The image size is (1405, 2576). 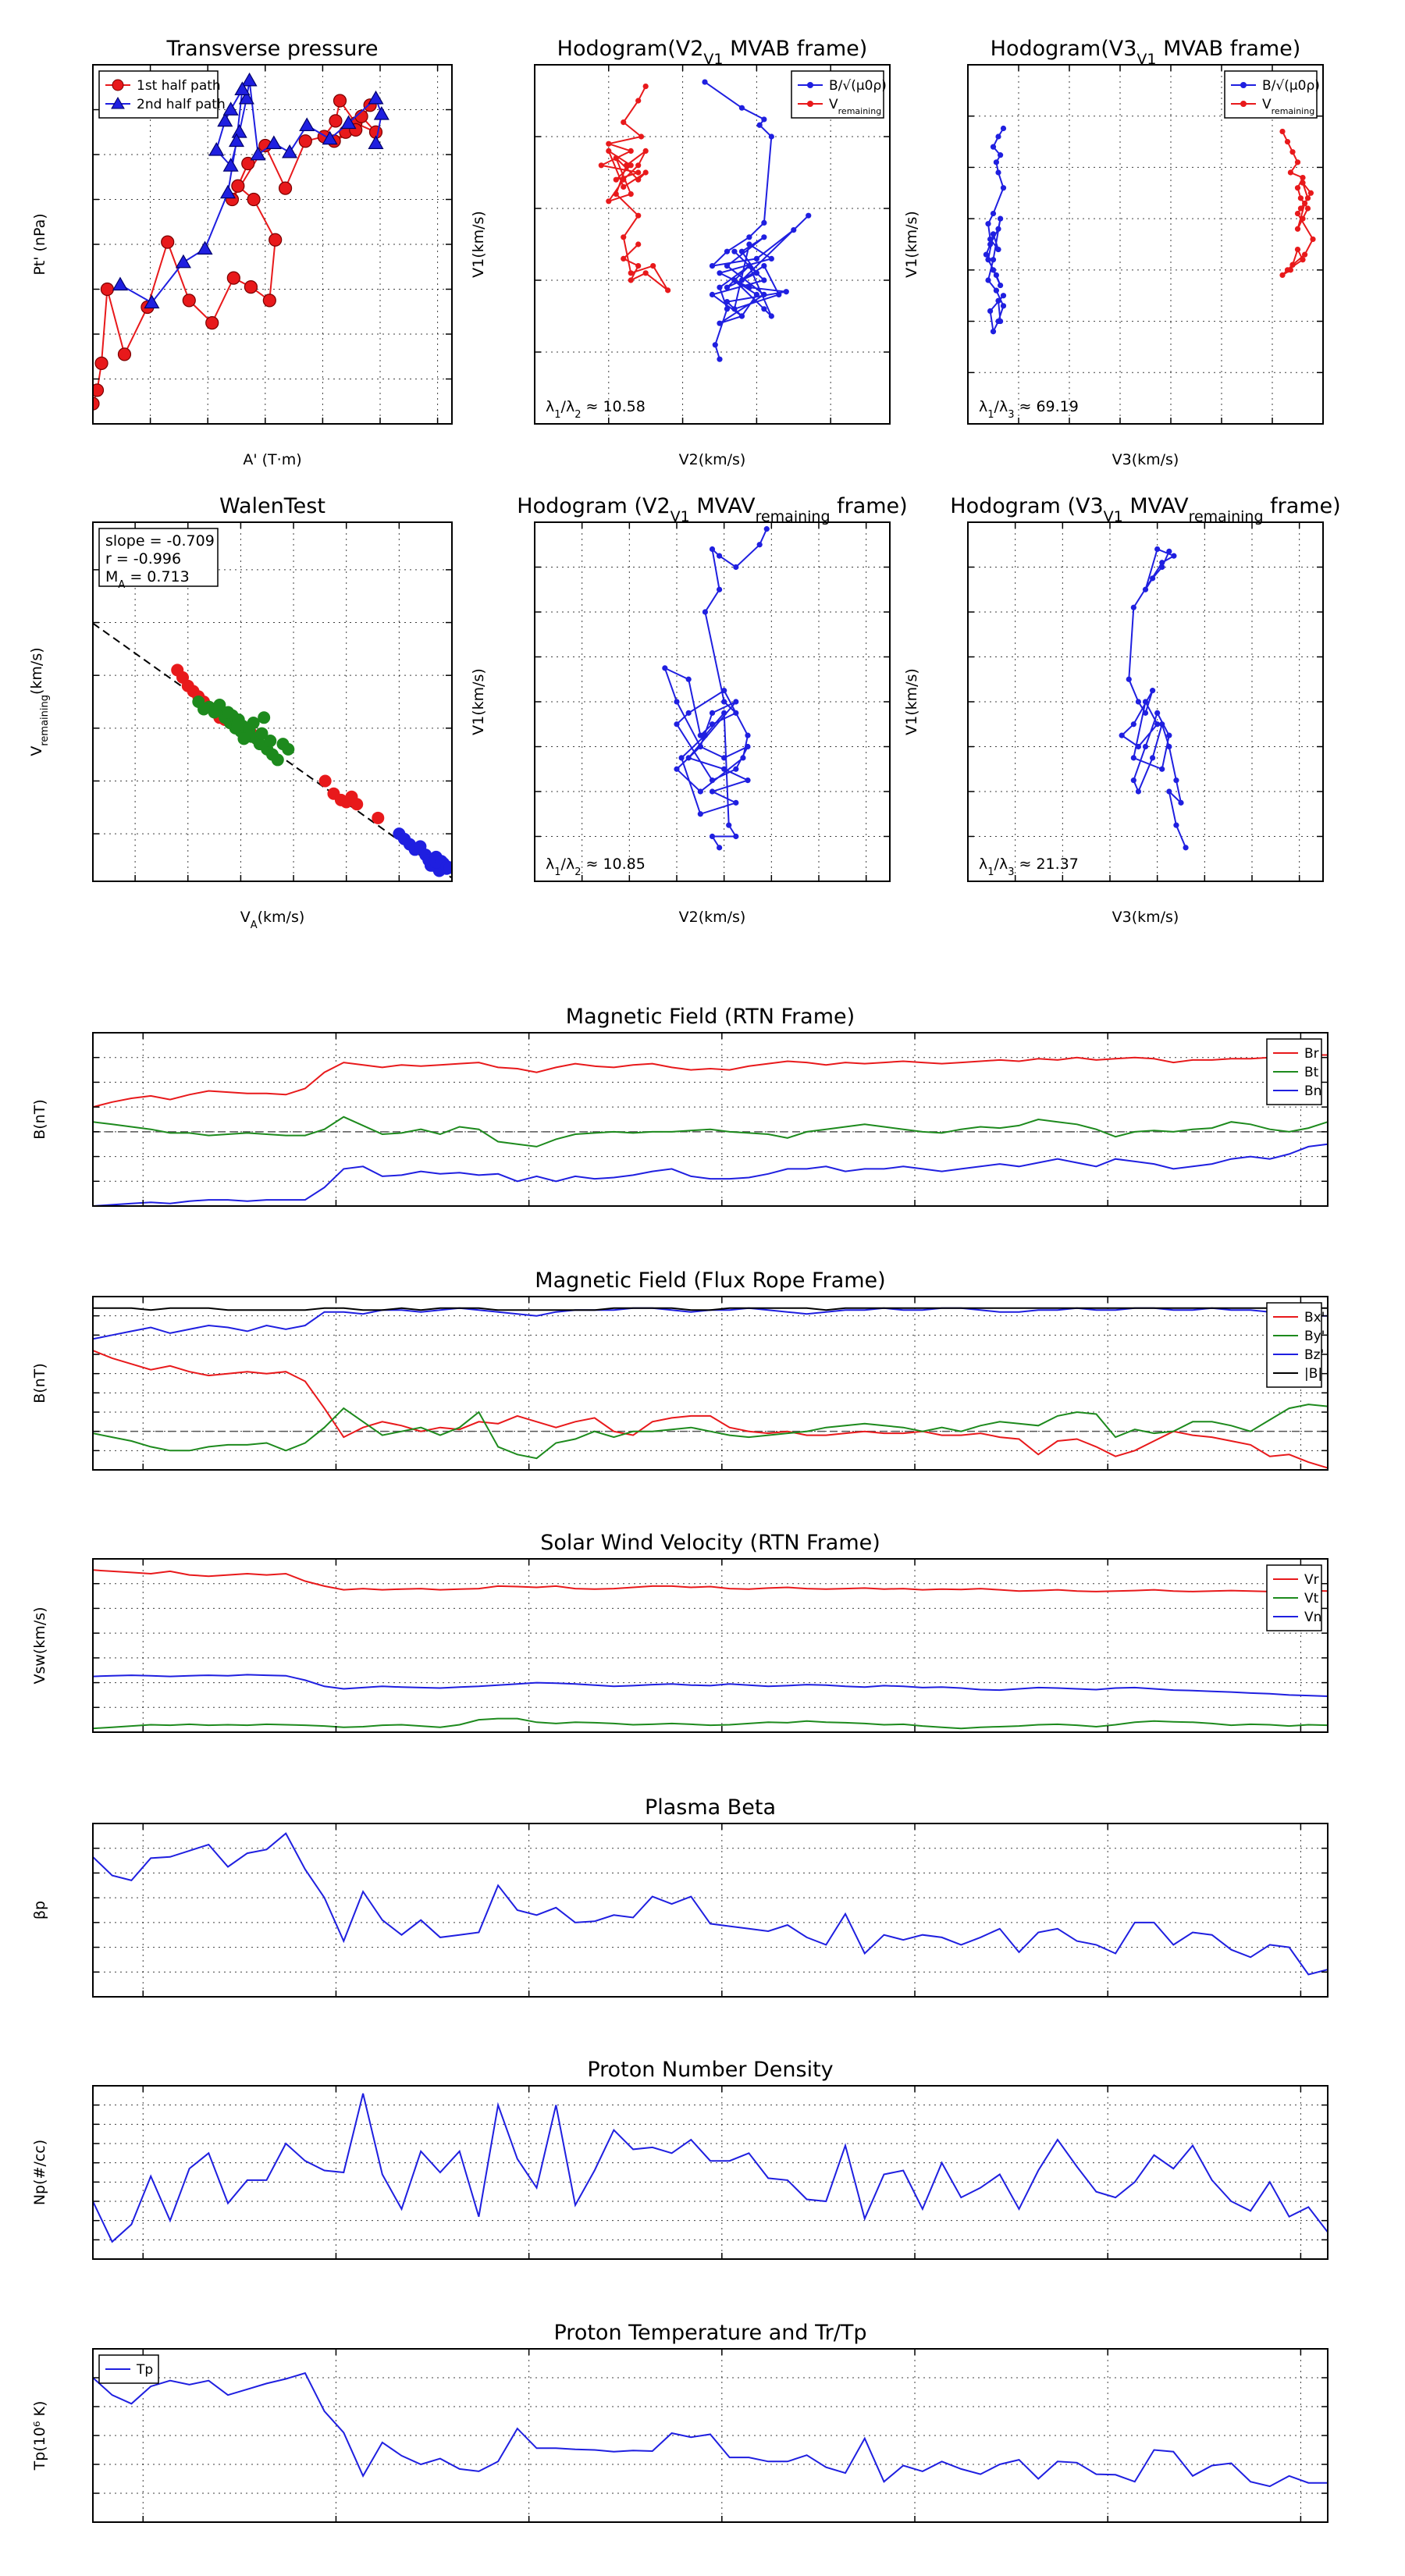 I want to click on legend-box, so click(x=837, y=94).